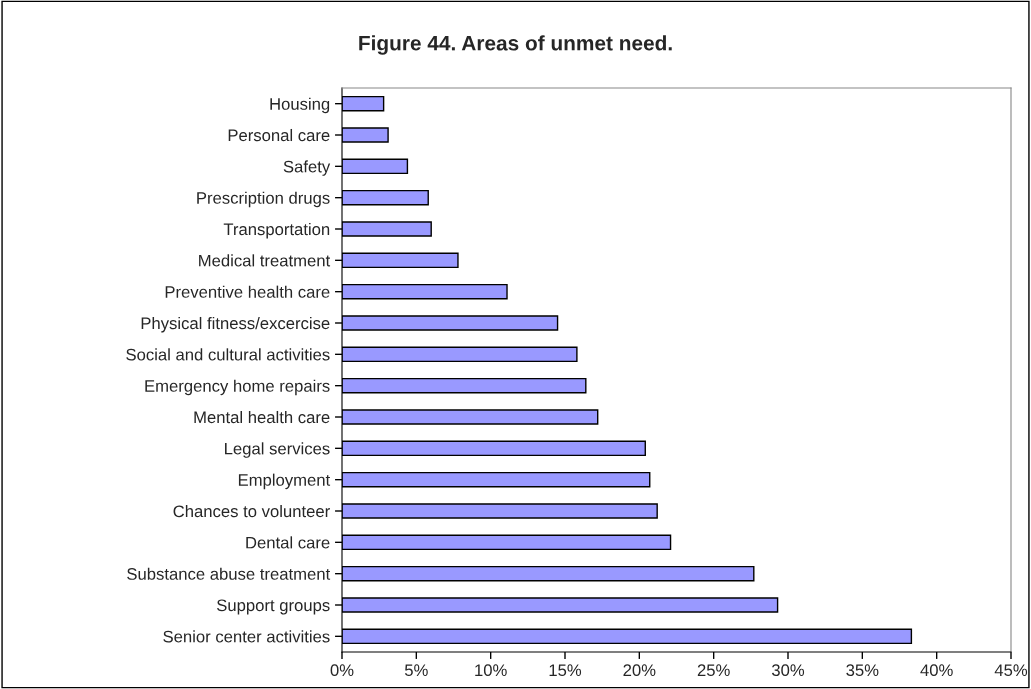  Describe the element at coordinates (263, 199) in the screenshot. I see `y-tick-label: Prescription drugs` at that location.